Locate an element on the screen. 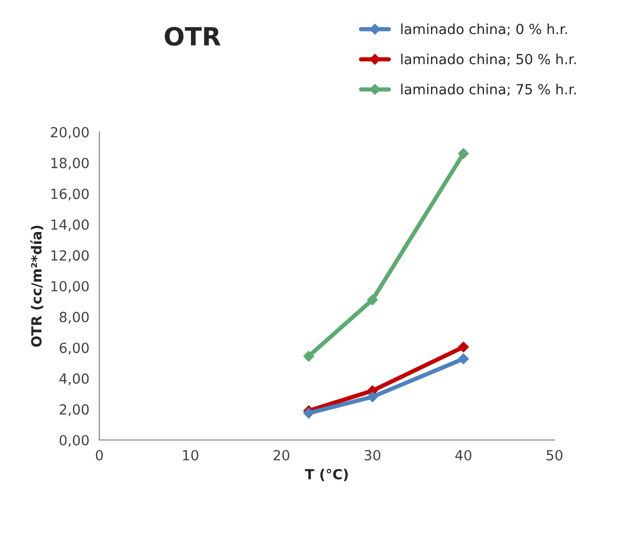  legend-label: laminado china; 75 % h.r. is located at coordinates (488, 90).